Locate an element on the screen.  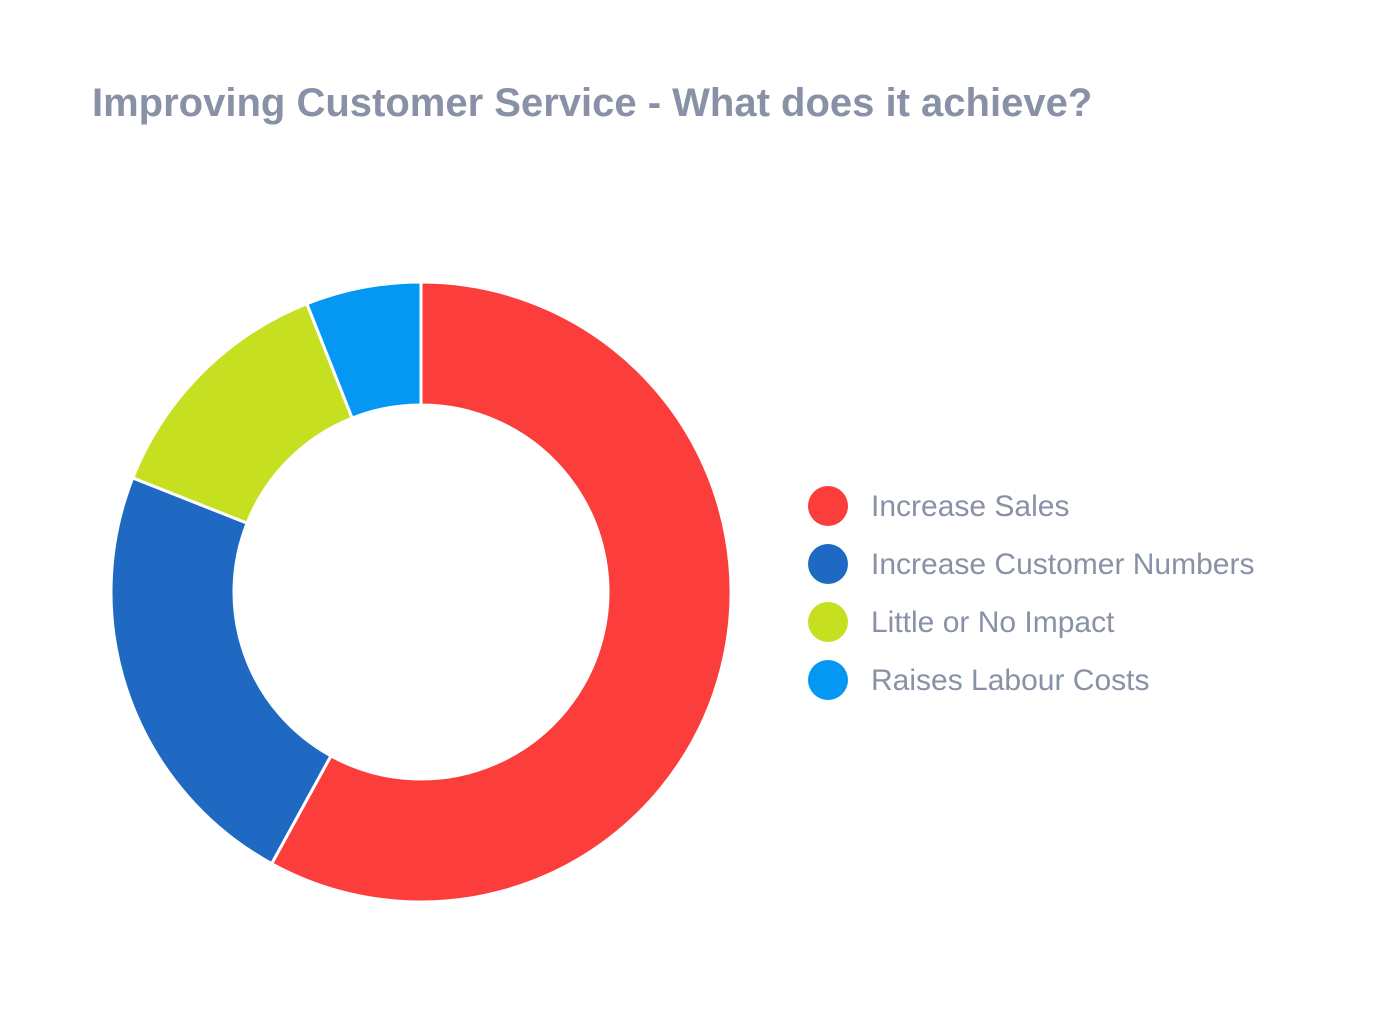
legend-label: Raises Labour Costs is located at coordinates (1010, 680).